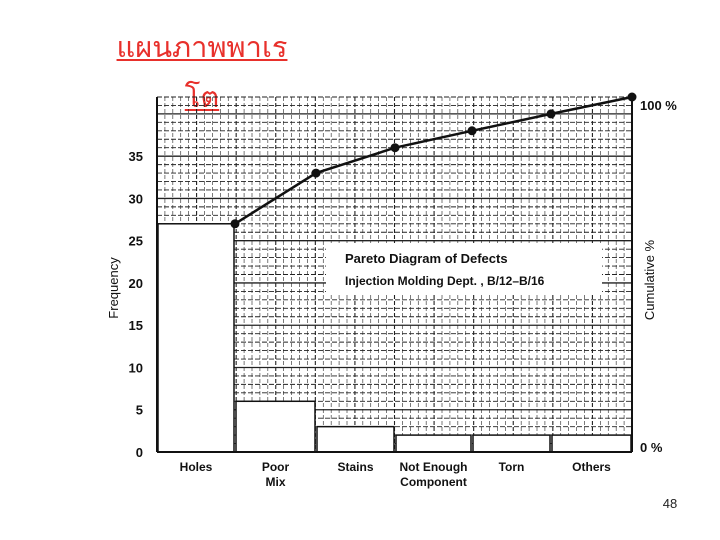 Image resolution: width=720 pixels, height=540 pixels. What do you see at coordinates (139, 410) in the screenshot?
I see `y-tick-label: 5` at bounding box center [139, 410].